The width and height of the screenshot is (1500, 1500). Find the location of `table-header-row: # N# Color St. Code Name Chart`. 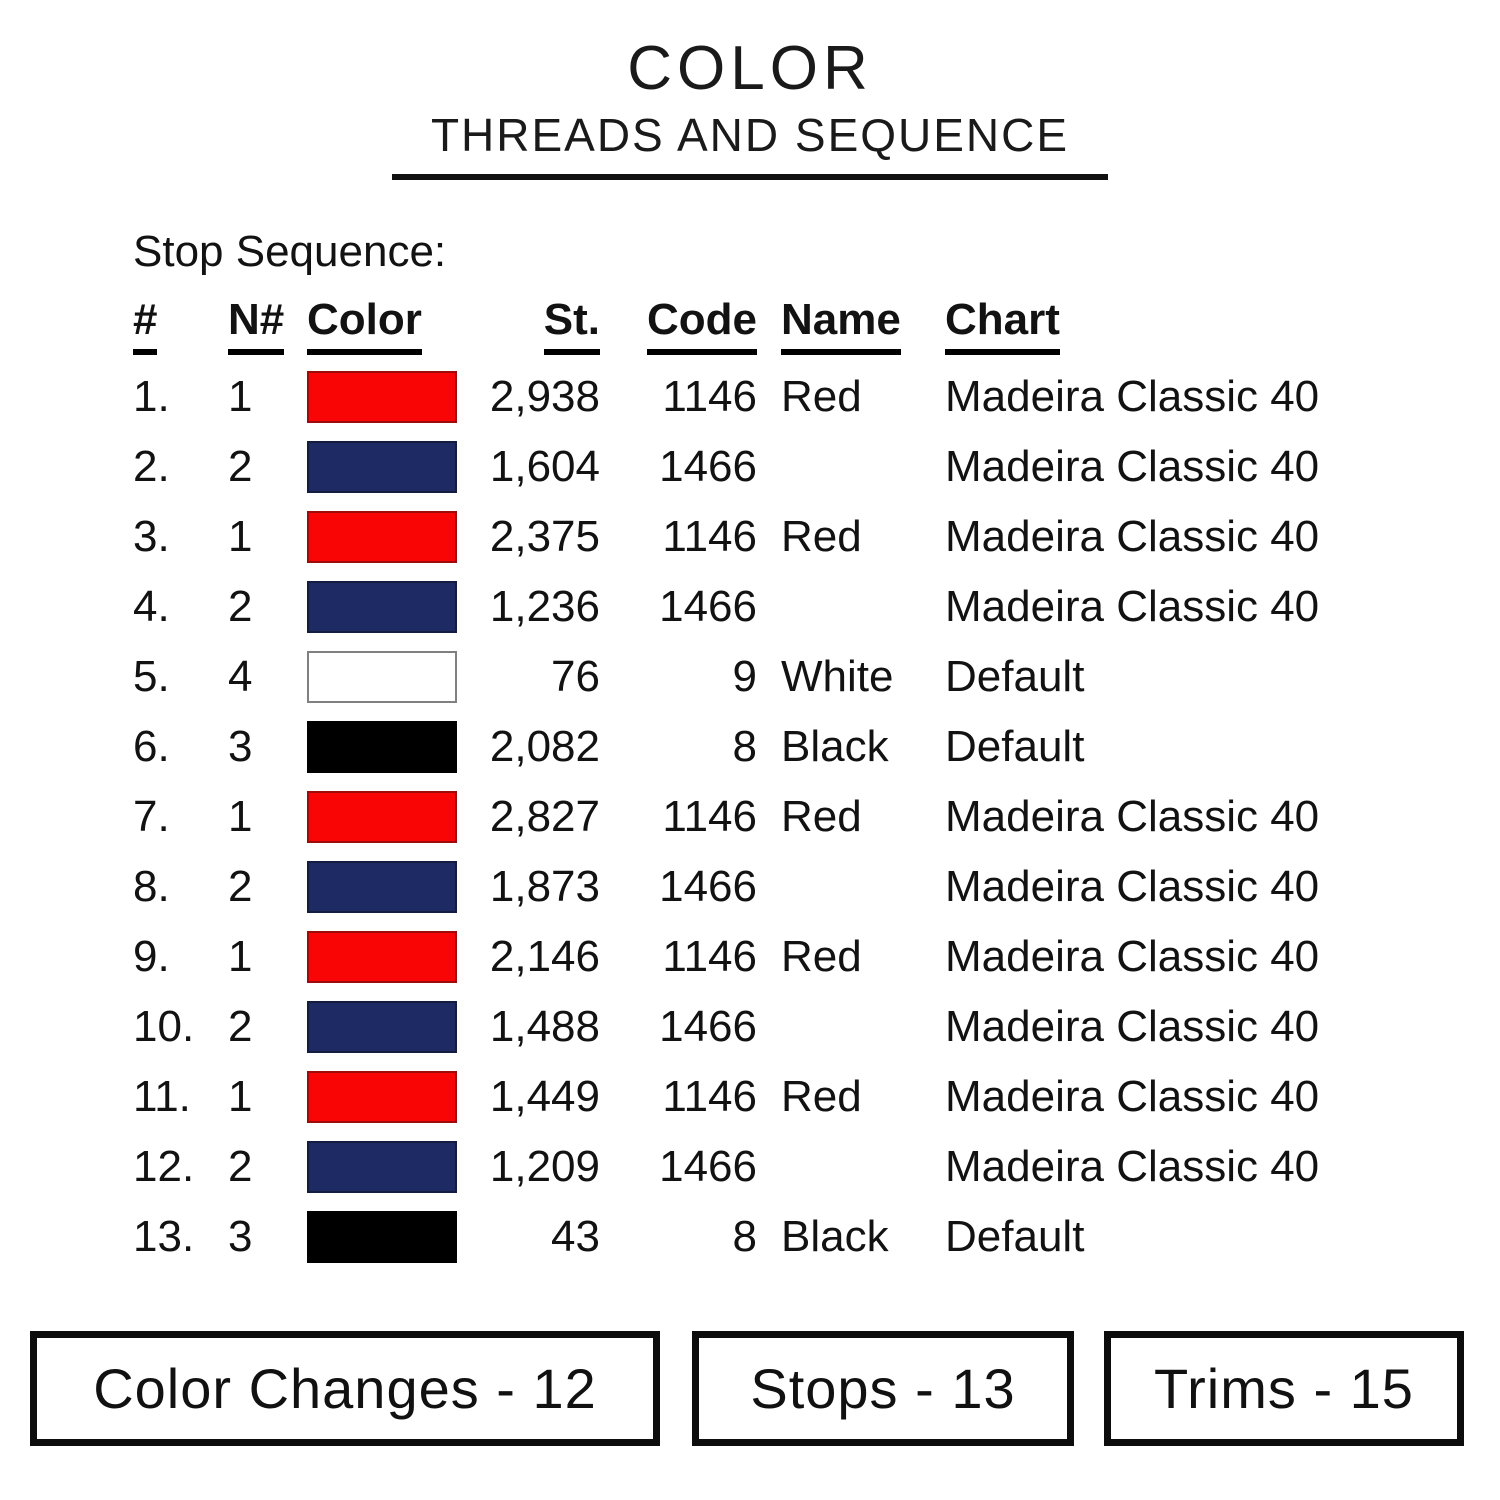

table-header-row: # N# Color St. Code Name Chart is located at coordinates (798, 325).